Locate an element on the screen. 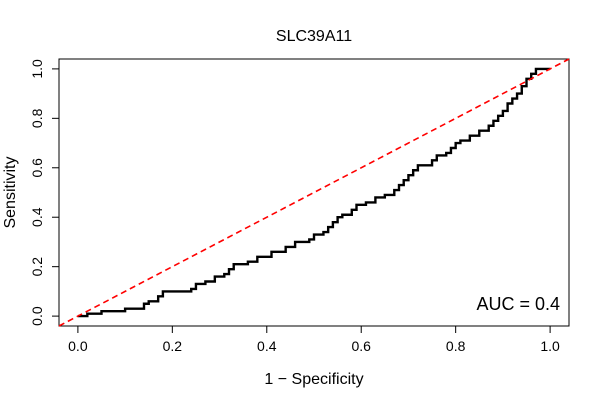 Image resolution: width=600 pixels, height=400 pixels. x-tick-label: 0.2 is located at coordinates (173, 346).